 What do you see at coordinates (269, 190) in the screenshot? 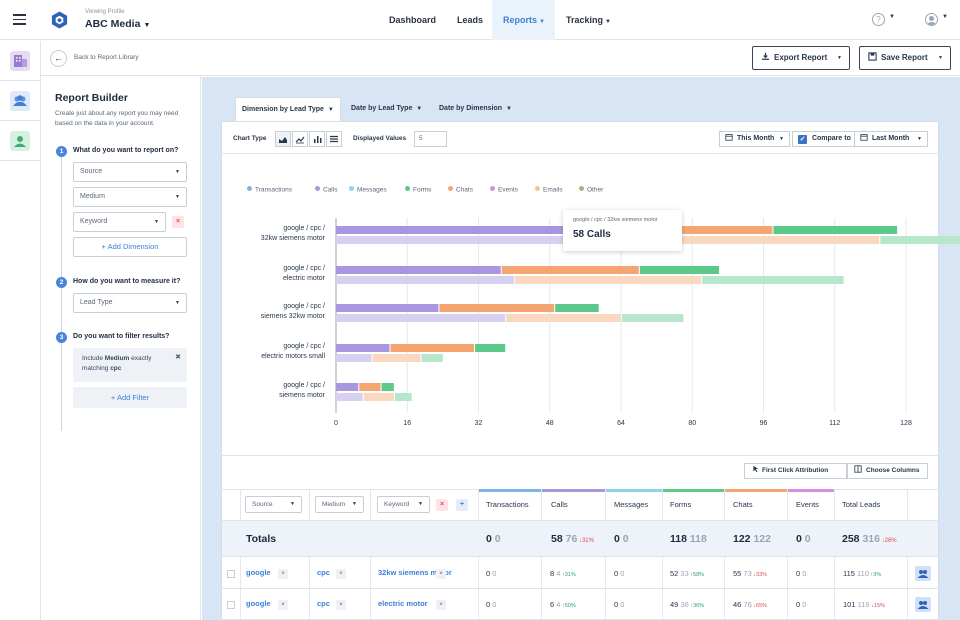
I see `legend-item-transactions: Transactions` at bounding box center [269, 190].